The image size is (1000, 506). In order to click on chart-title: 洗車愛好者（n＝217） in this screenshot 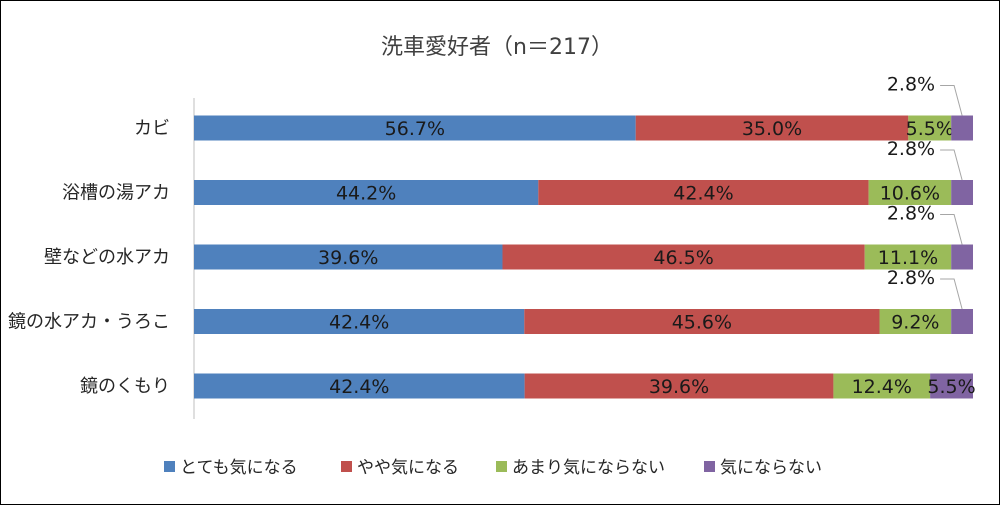, I will do `click(497, 47)`.